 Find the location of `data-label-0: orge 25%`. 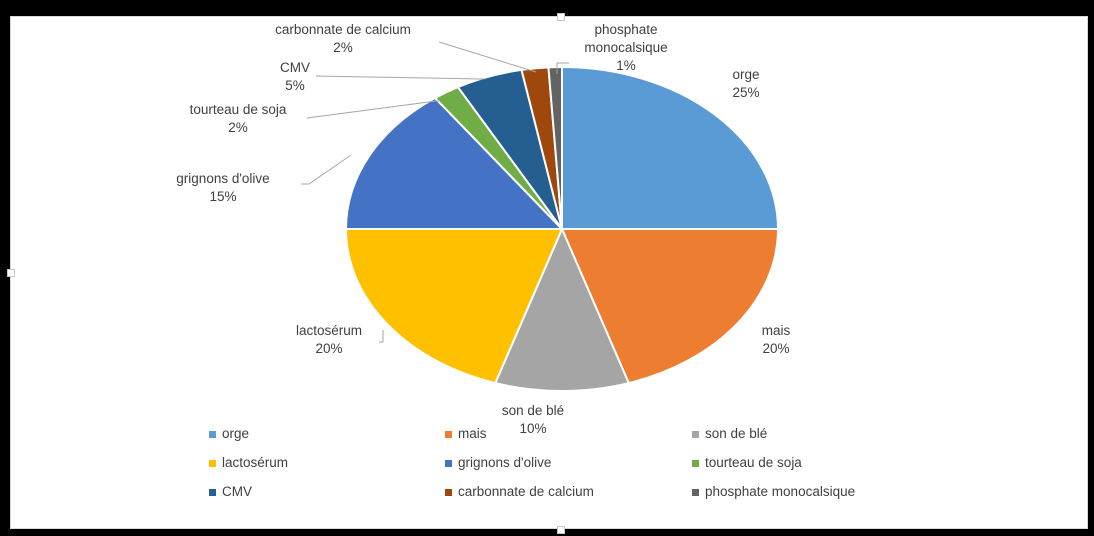

data-label-0: orge 25% is located at coordinates (745, 83).